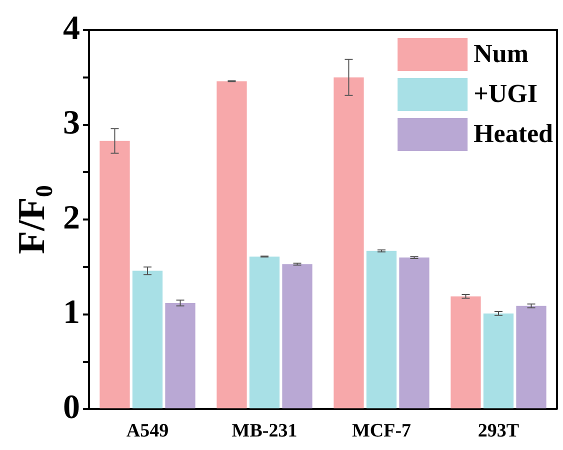  Describe the element at coordinates (514, 133) in the screenshot. I see `legend-label: Heated` at that location.